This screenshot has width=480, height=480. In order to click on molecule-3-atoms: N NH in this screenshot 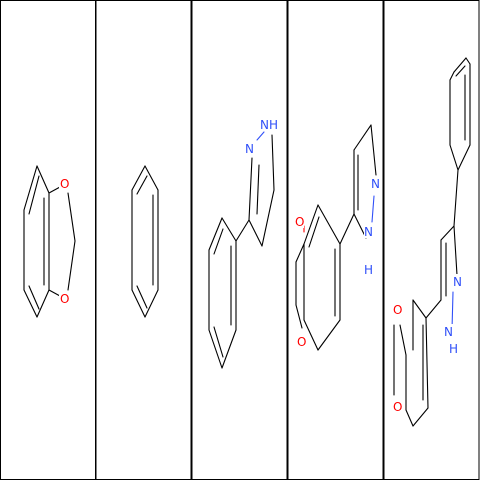, I will do `click(263, 136)`.